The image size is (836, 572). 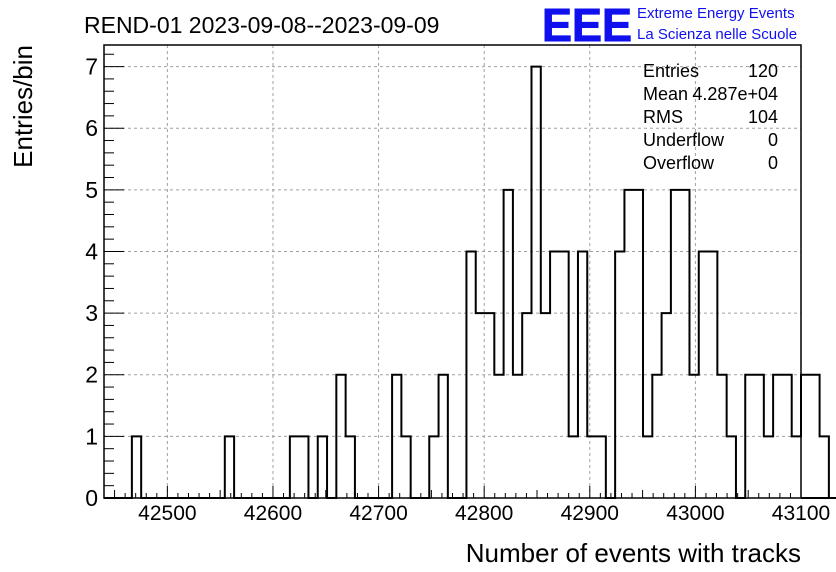 I want to click on y-tick-label: 2, so click(x=91, y=375).